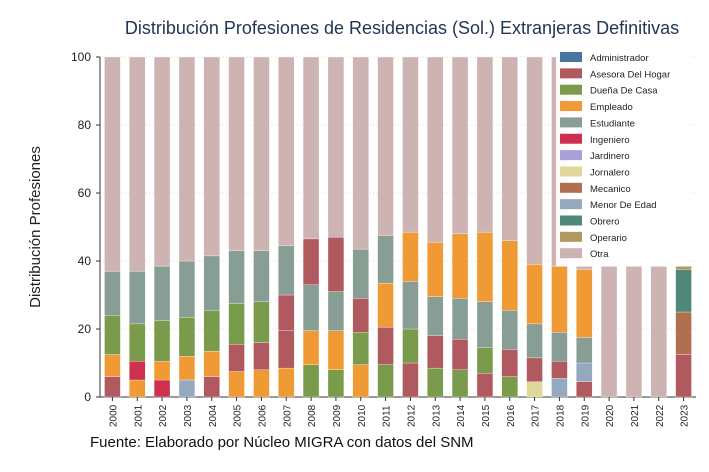 The width and height of the screenshot is (709, 472). I want to click on legend-label: Ingeniero, so click(610, 140).